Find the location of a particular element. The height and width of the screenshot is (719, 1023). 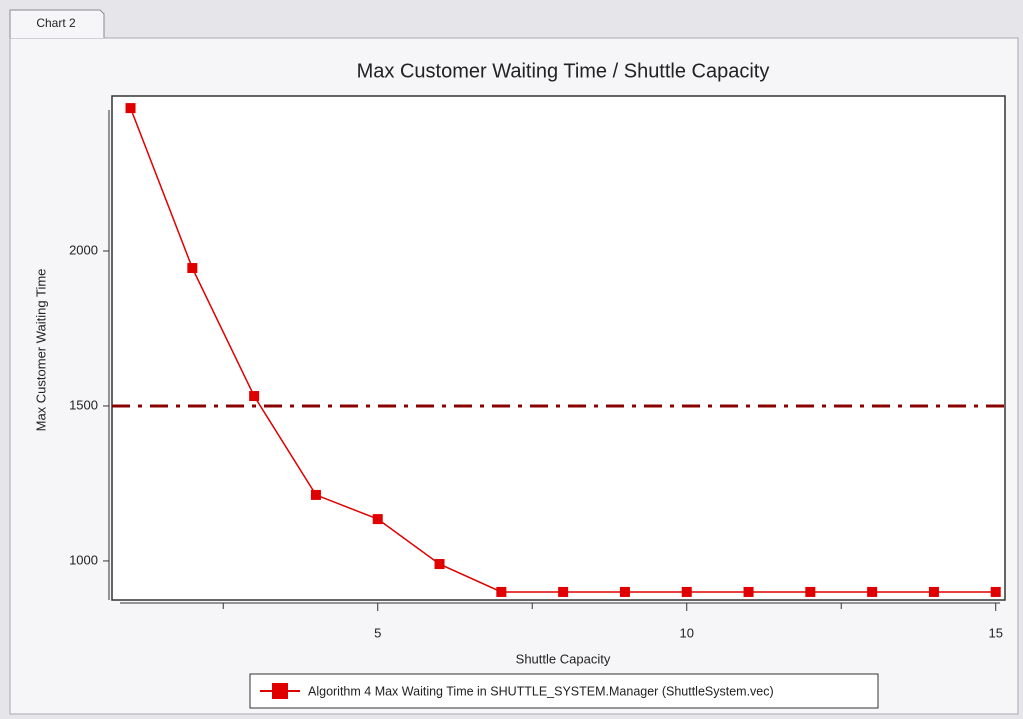

x-tick-label: 10 is located at coordinates (686, 632).